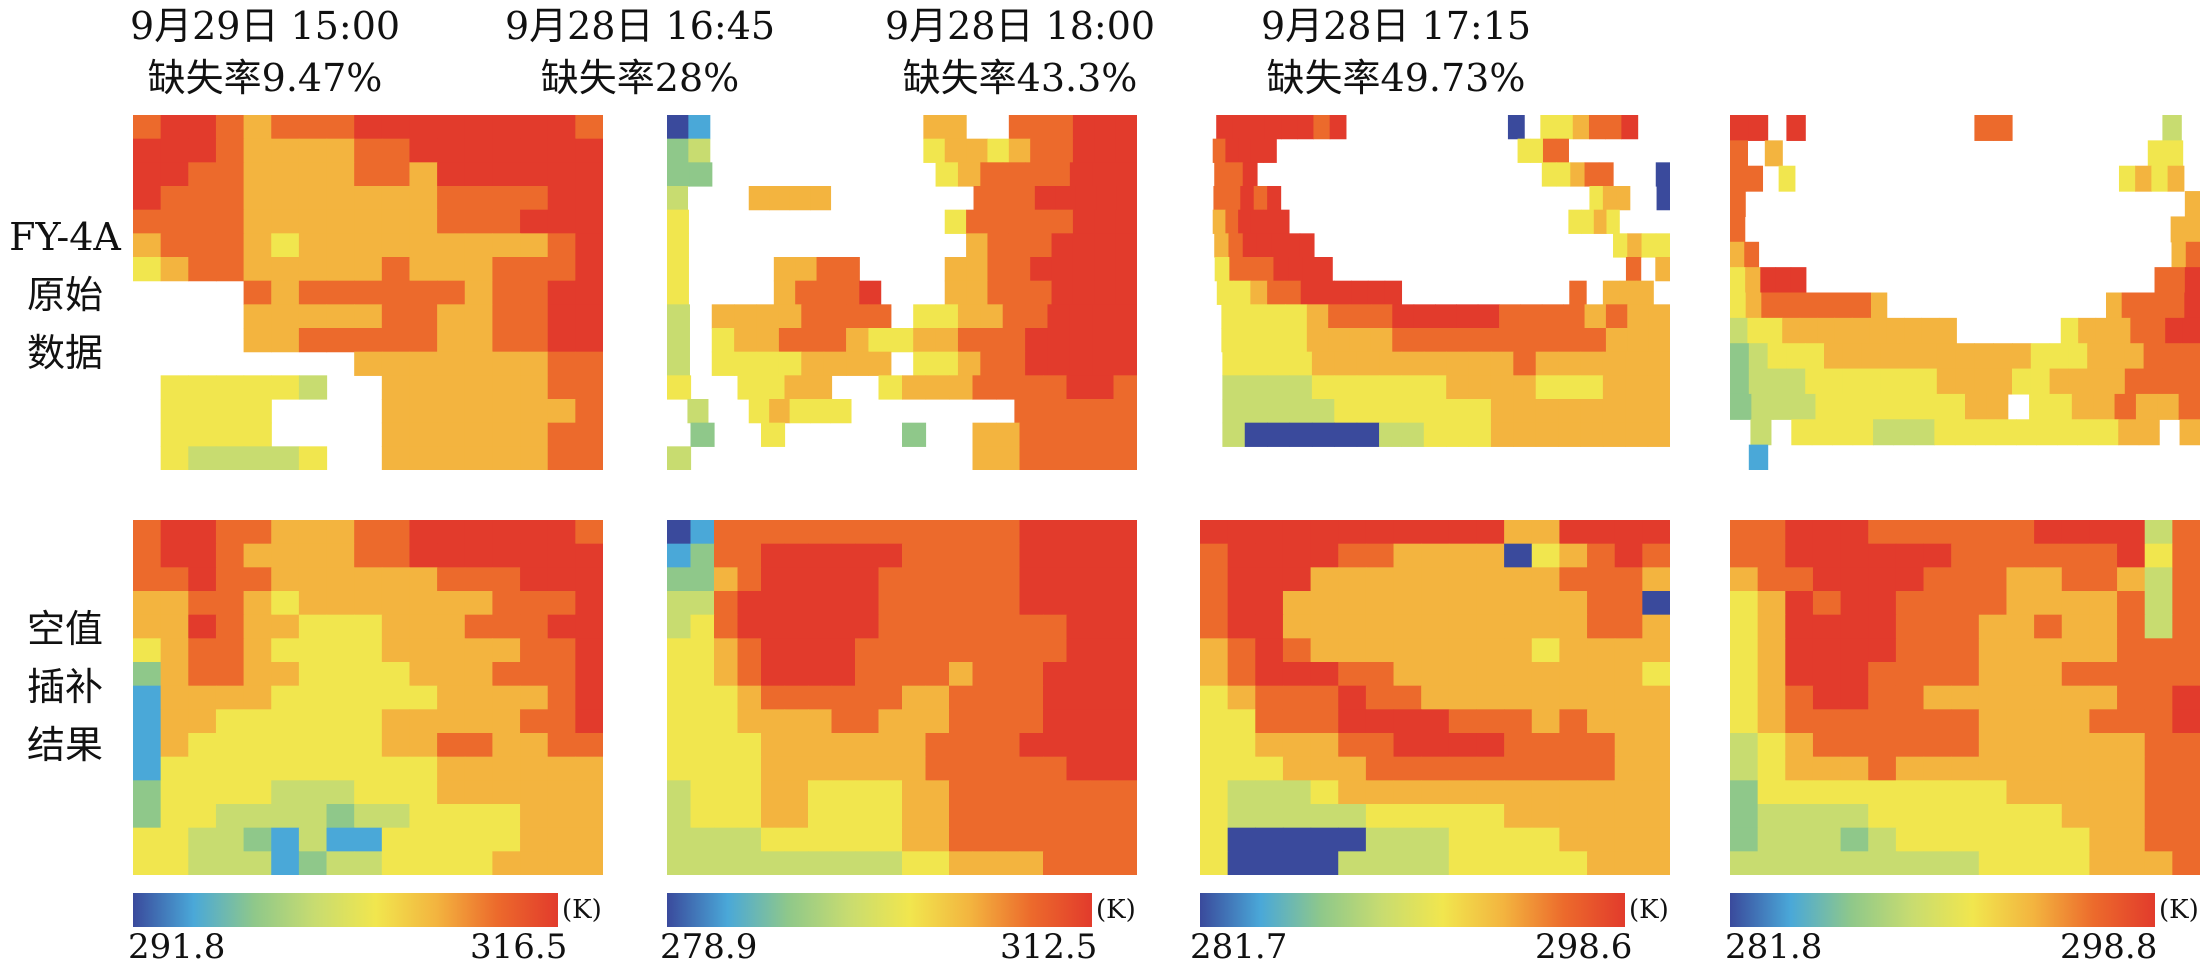 Image resolution: width=2205 pixels, height=967 pixels. What do you see at coordinates (1435, 697) in the screenshot?
I see `heatmap-imputed-col3` at bounding box center [1435, 697].